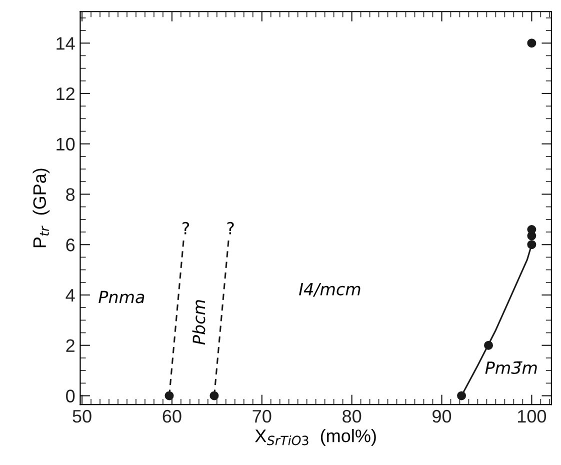 This screenshot has width=561, height=465. Describe the element at coordinates (442, 416) in the screenshot. I see `x-tick-label: 90` at that location.